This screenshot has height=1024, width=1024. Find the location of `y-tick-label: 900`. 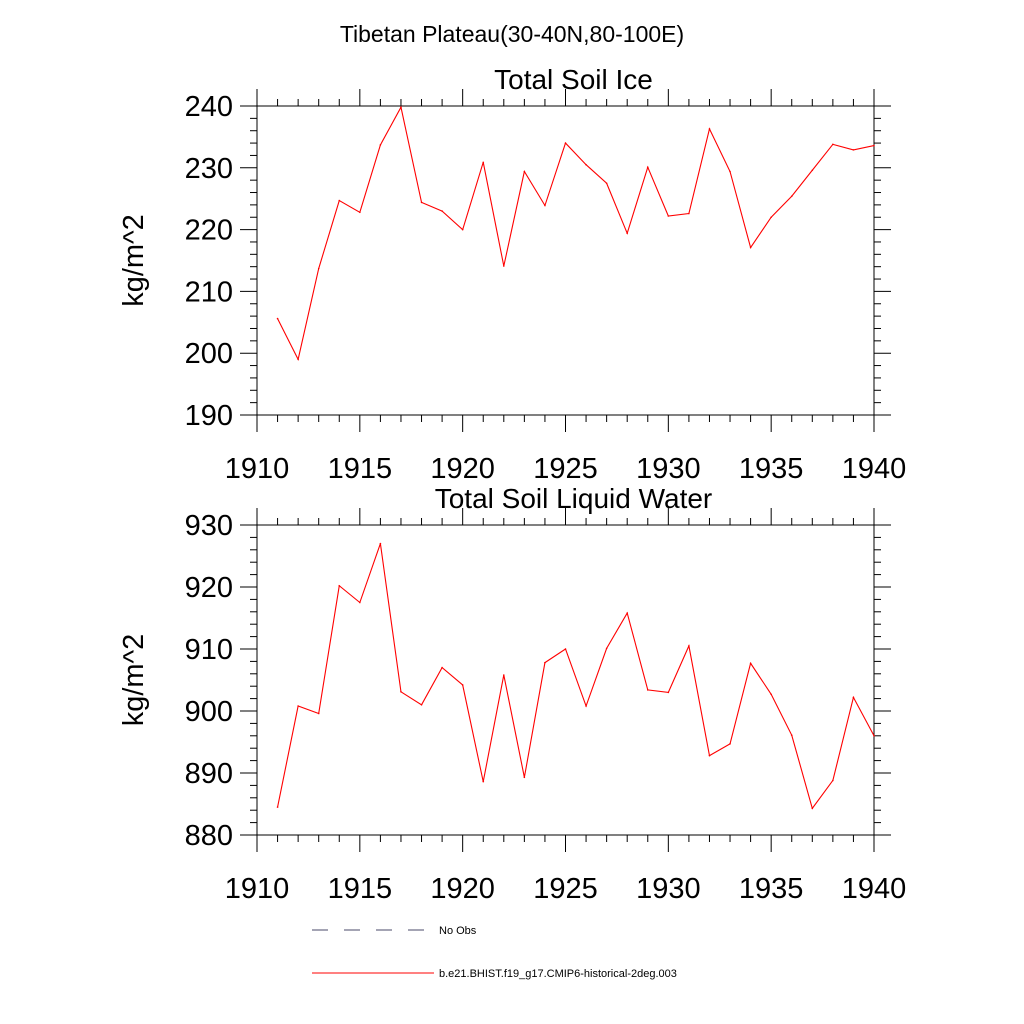

y-tick-label: 900 is located at coordinates (209, 712).